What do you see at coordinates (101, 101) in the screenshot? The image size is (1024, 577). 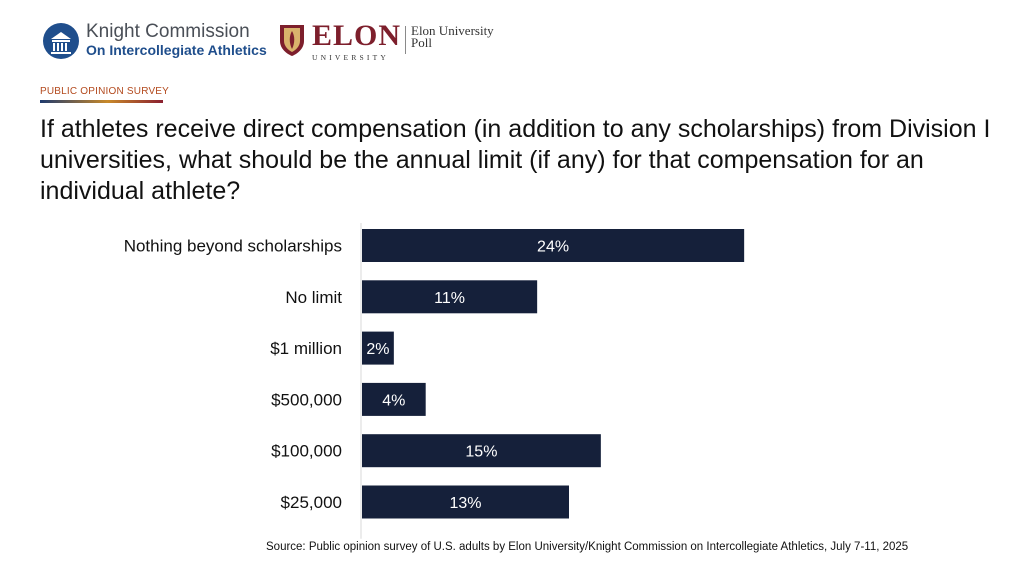 I see `survey-label-underline` at bounding box center [101, 101].